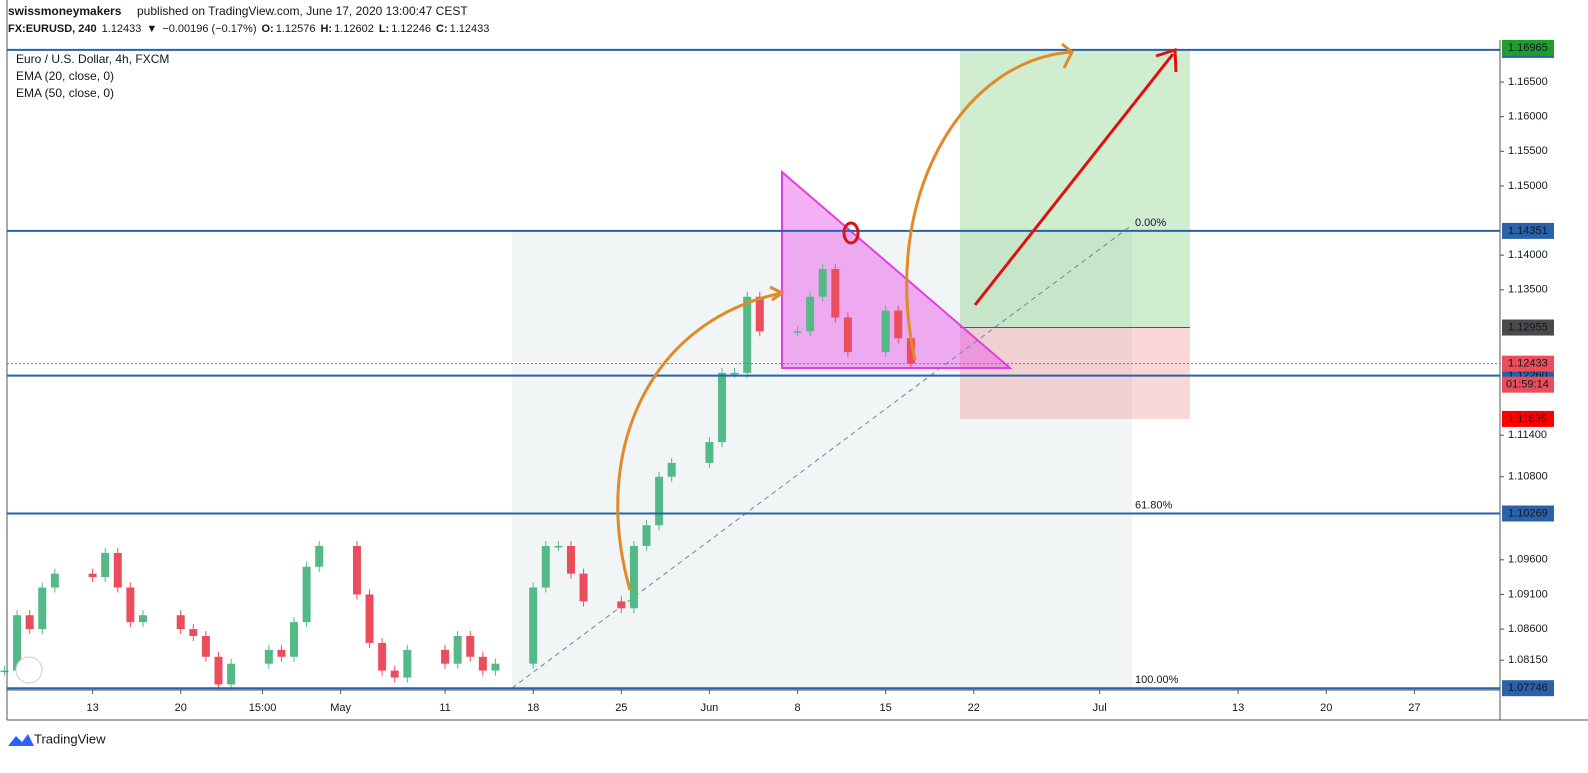 This screenshot has width=1588, height=773. I want to click on brand: TradingView, so click(57, 738).